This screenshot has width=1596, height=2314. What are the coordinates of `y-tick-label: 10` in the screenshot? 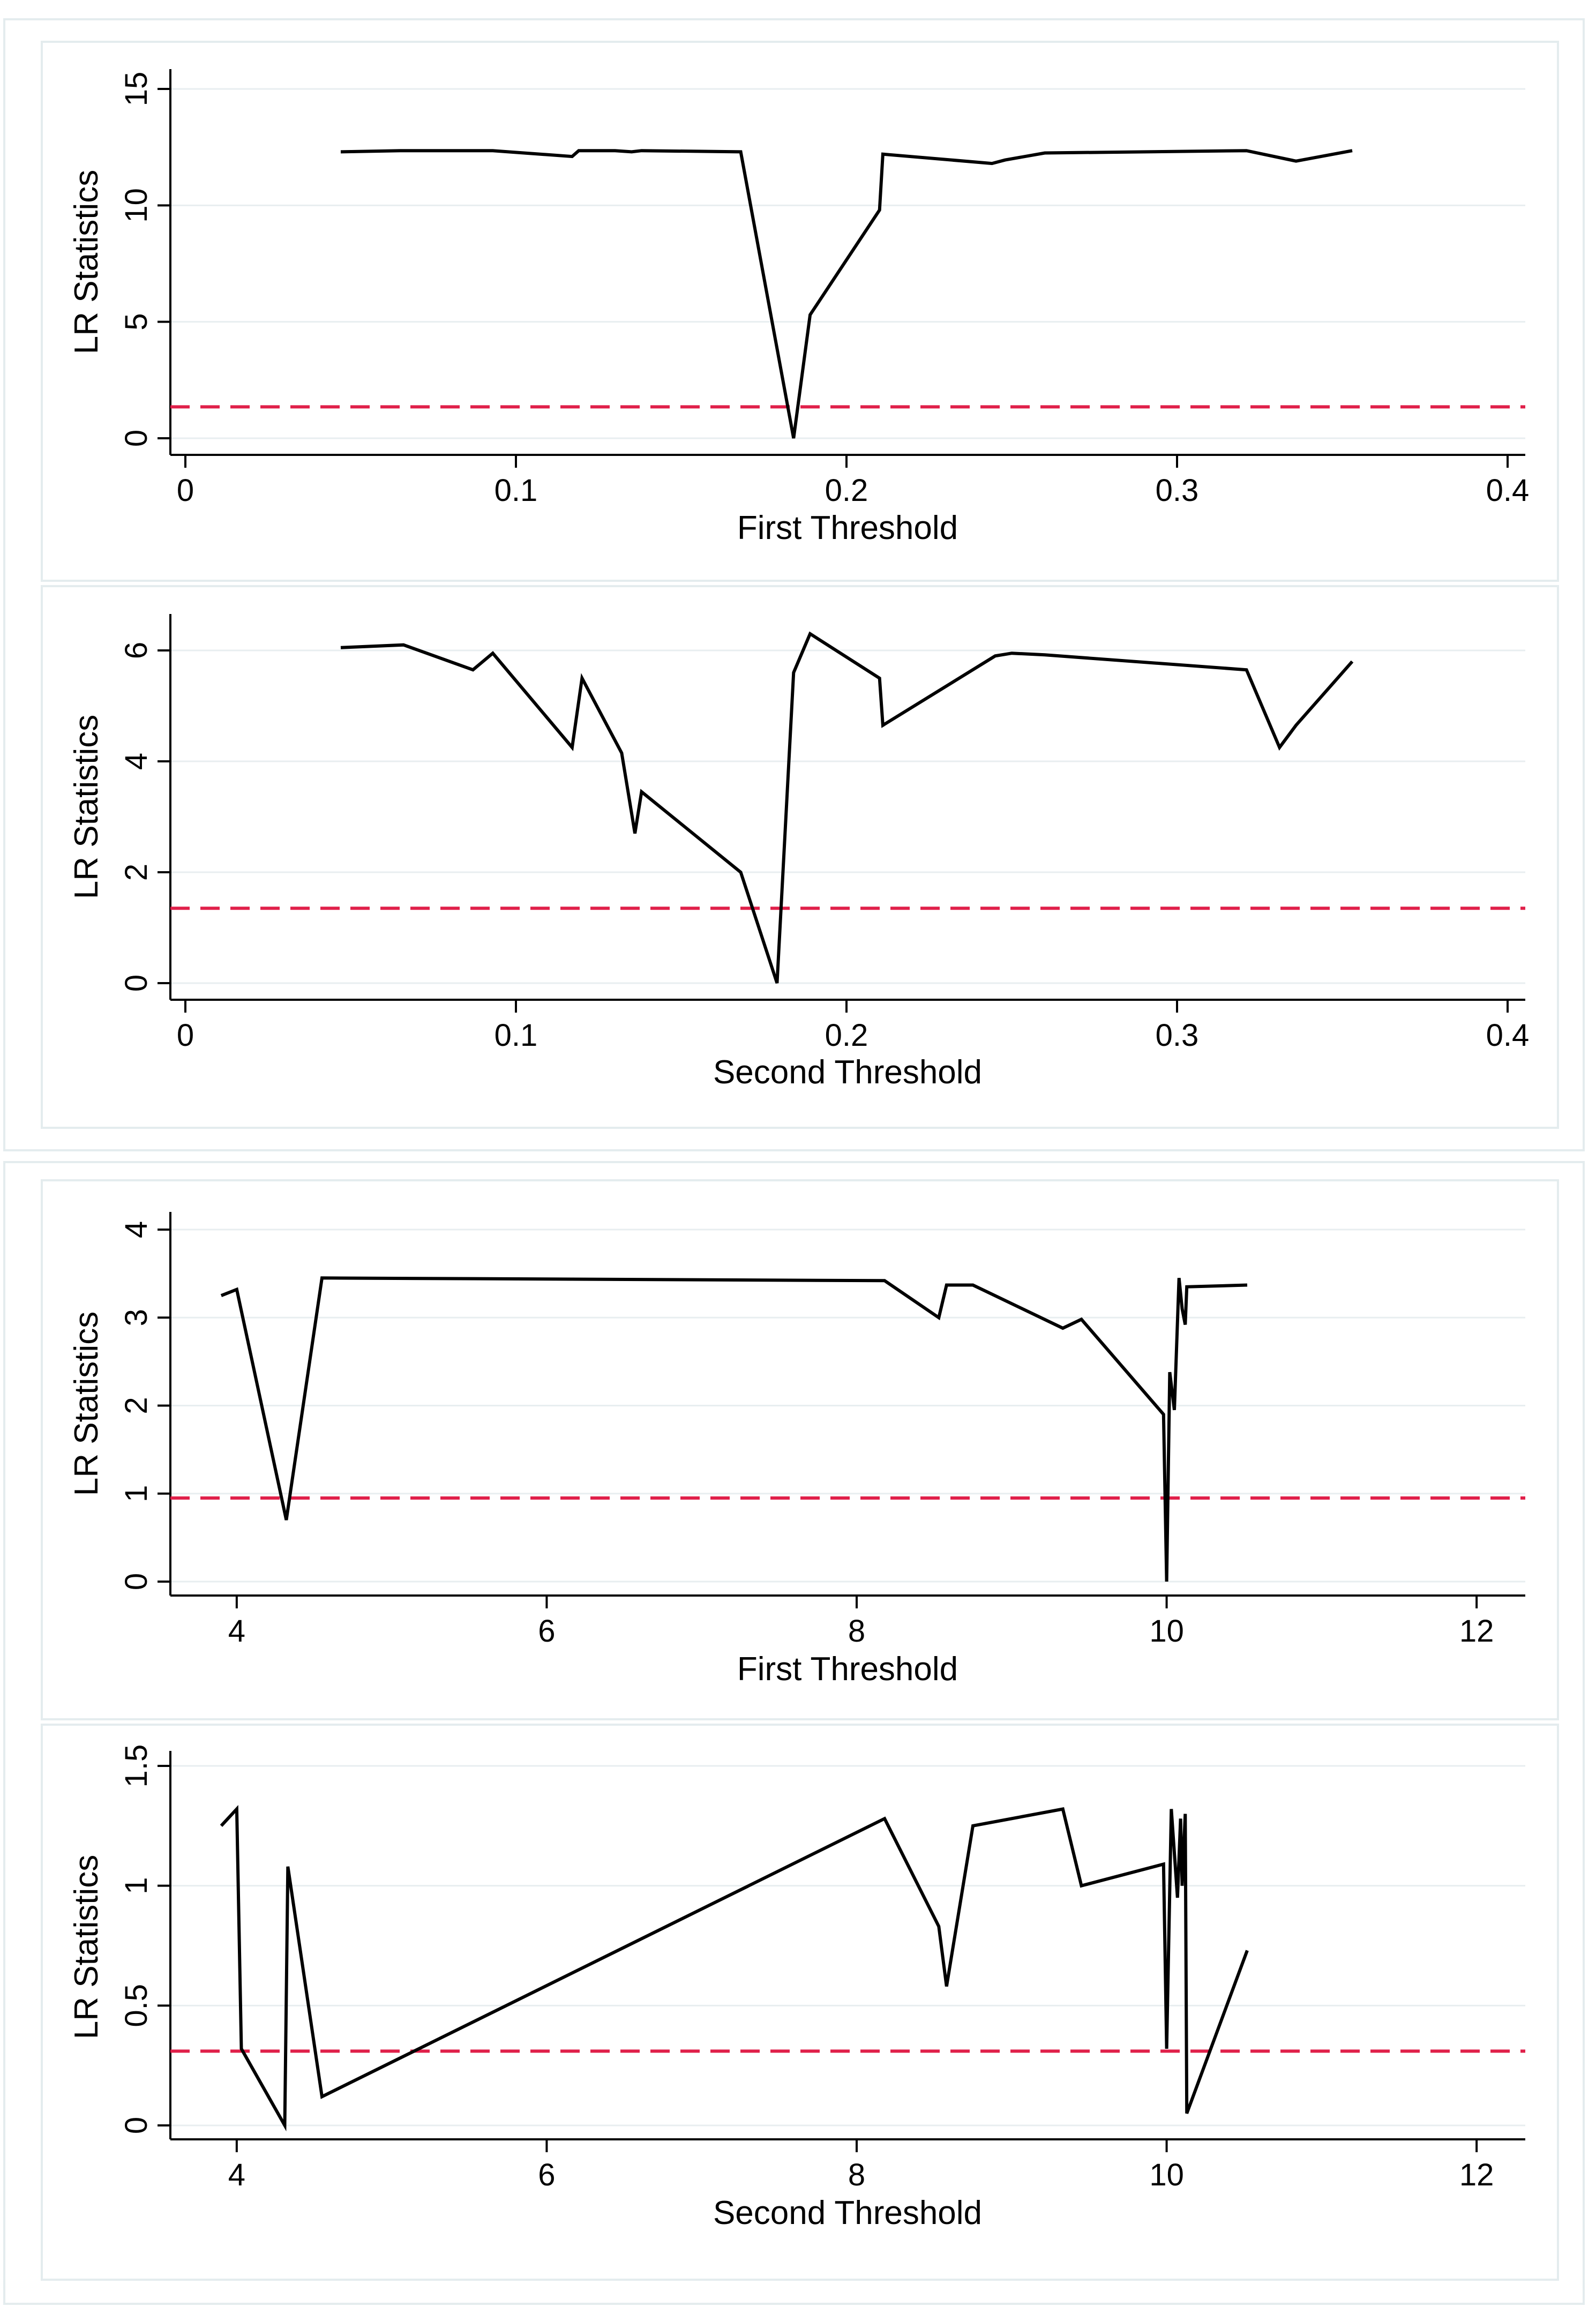 It's located at (136, 206).